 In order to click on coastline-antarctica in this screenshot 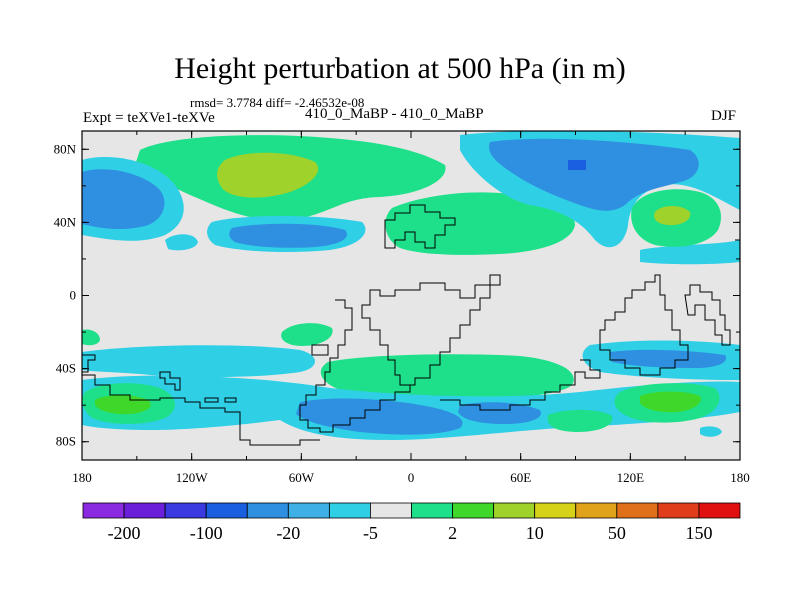, I will do `click(201, 410)`.